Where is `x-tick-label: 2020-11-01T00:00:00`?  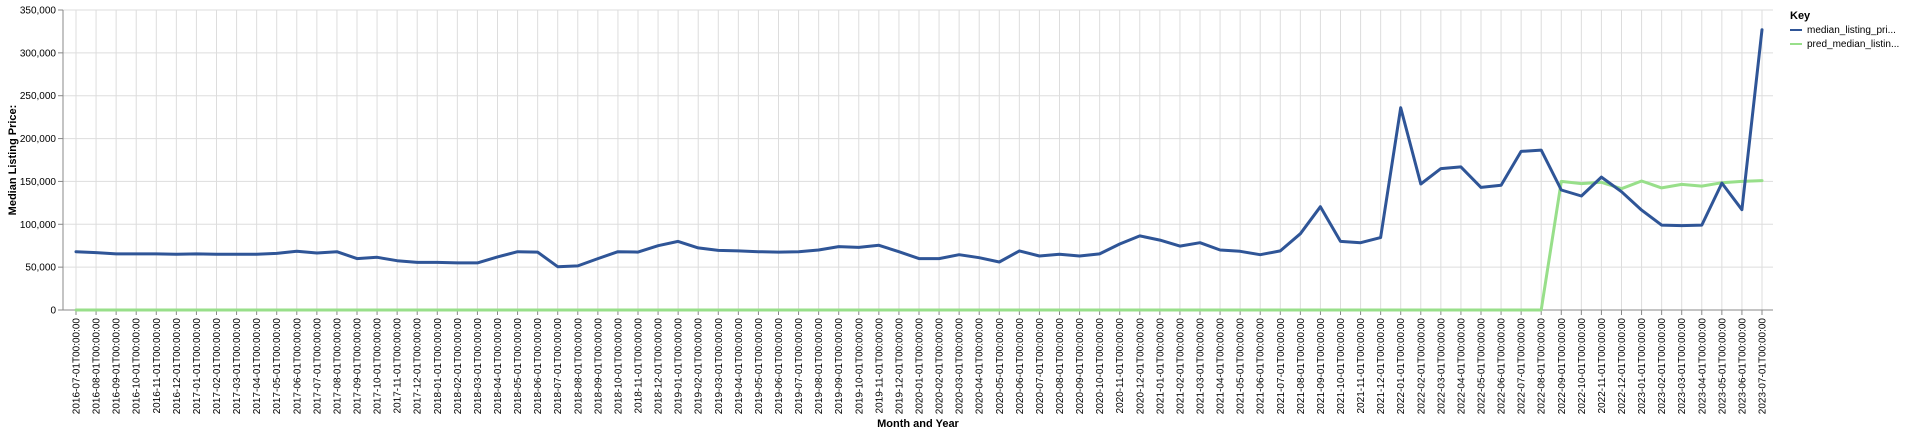 x-tick-label: 2020-11-01T00:00:00 is located at coordinates (1120, 366).